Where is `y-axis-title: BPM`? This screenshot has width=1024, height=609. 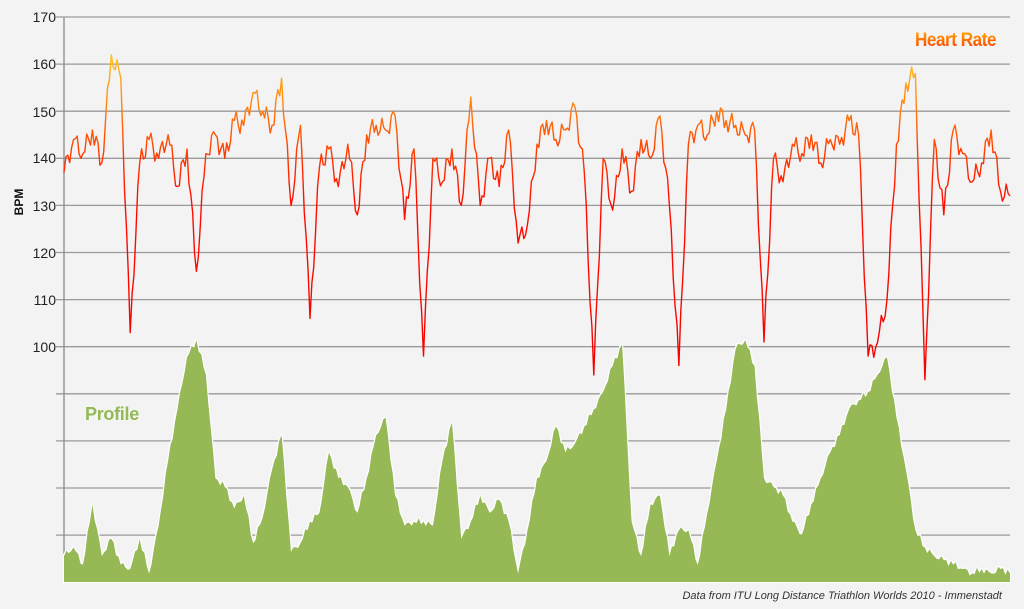
y-axis-title: BPM is located at coordinates (19, 202).